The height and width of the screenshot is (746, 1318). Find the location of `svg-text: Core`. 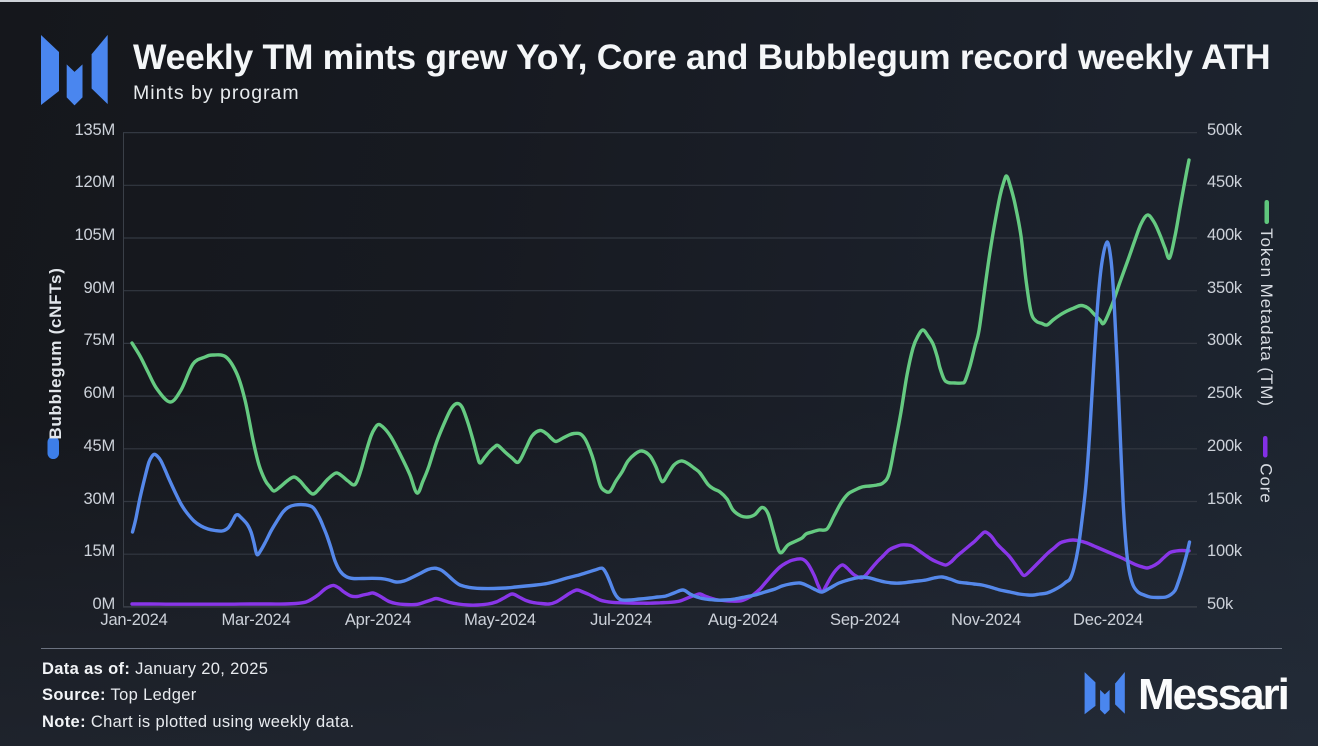

svg-text: Core is located at coordinates (1266, 483).